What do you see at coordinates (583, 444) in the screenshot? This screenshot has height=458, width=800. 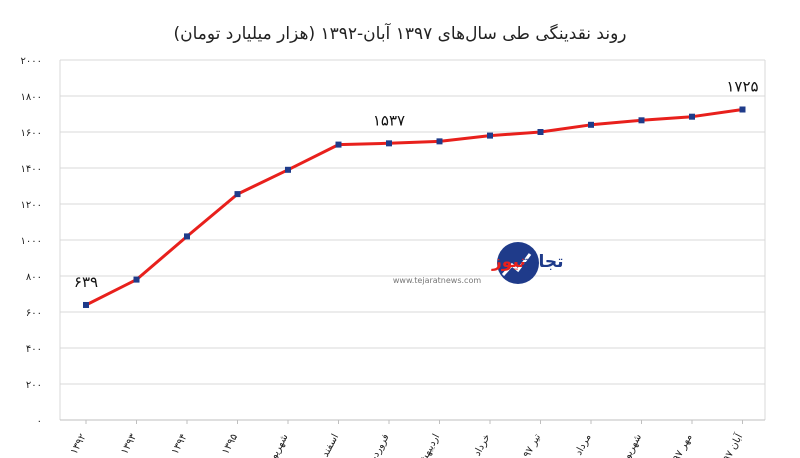 I see `x-tick-label: مرداد` at bounding box center [583, 444].